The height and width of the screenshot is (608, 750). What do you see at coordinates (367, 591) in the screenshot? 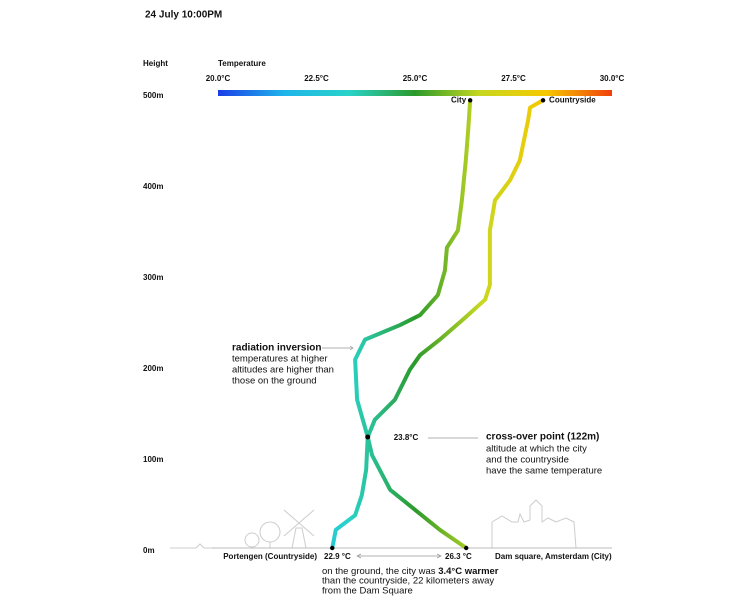
I see `ground-note: from the Dam Square` at bounding box center [367, 591].